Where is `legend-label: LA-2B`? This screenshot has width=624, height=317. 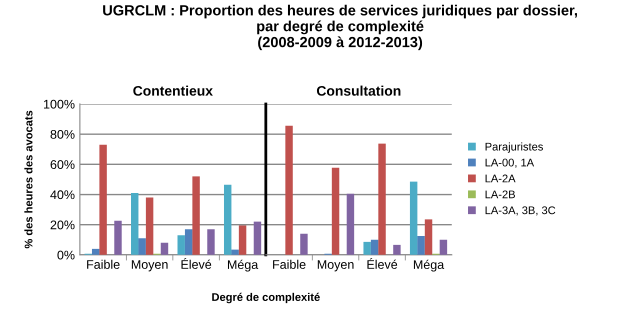 legend-label: LA-2B is located at coordinates (500, 194).